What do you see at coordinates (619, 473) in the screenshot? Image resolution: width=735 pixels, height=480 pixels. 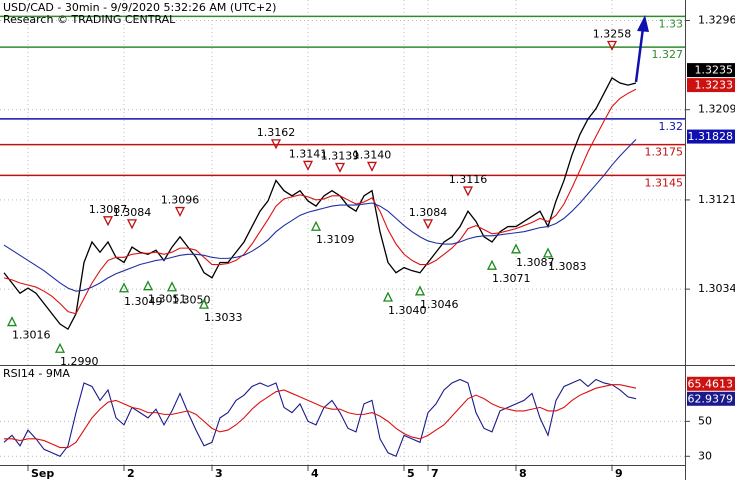 I see `x-tick-label: 9` at bounding box center [619, 473].